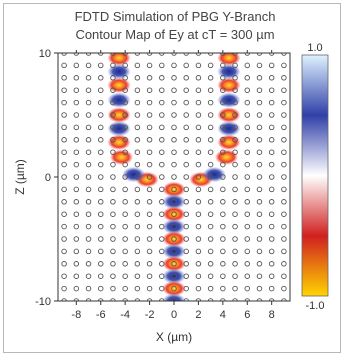  Describe the element at coordinates (198, 315) in the screenshot. I see `x-tick-label: 2` at that location.